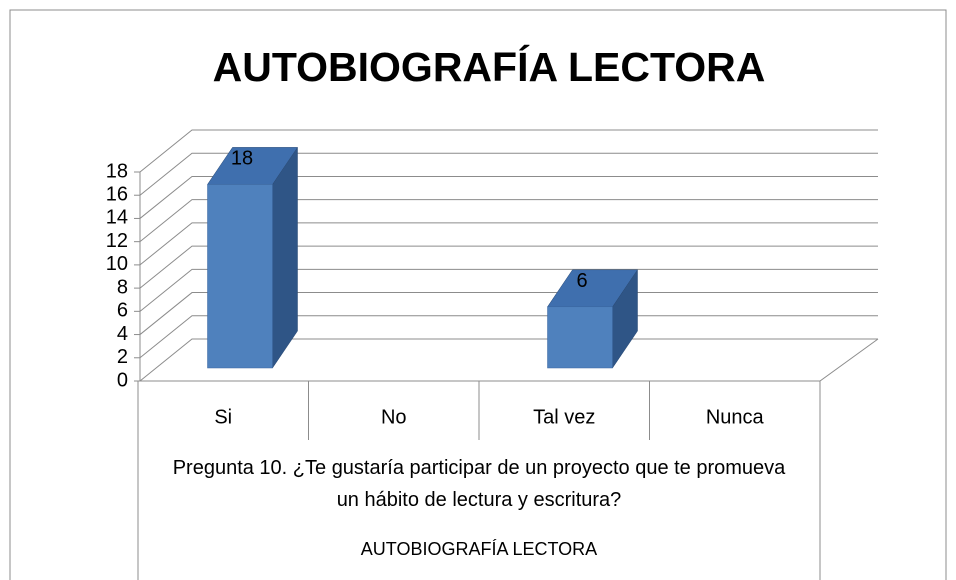 The height and width of the screenshot is (580, 956). I want to click on y-tick-label: 0, so click(122, 380).